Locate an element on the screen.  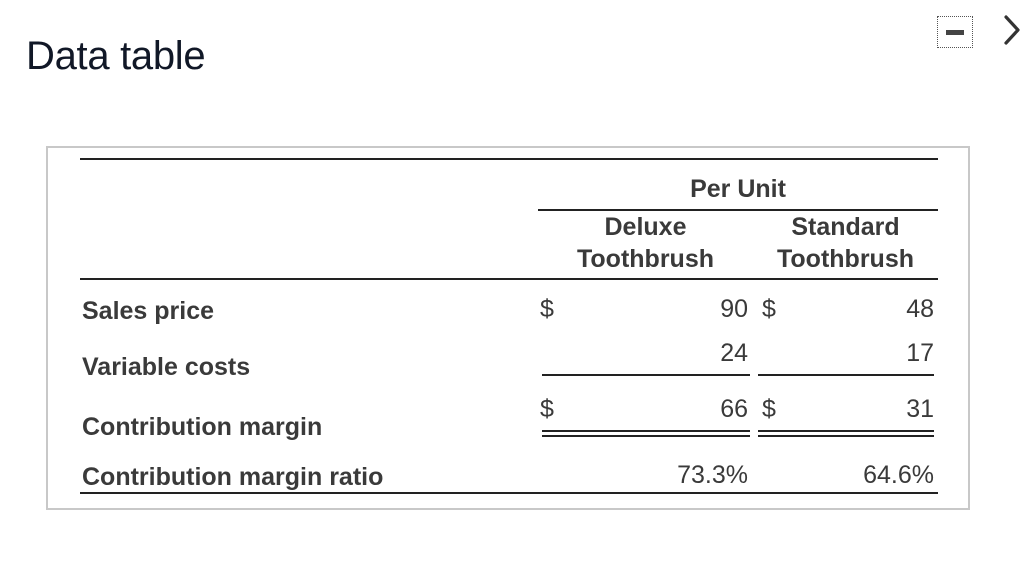
contribution-margin-deluxe-currency: $ is located at coordinates (547, 409).